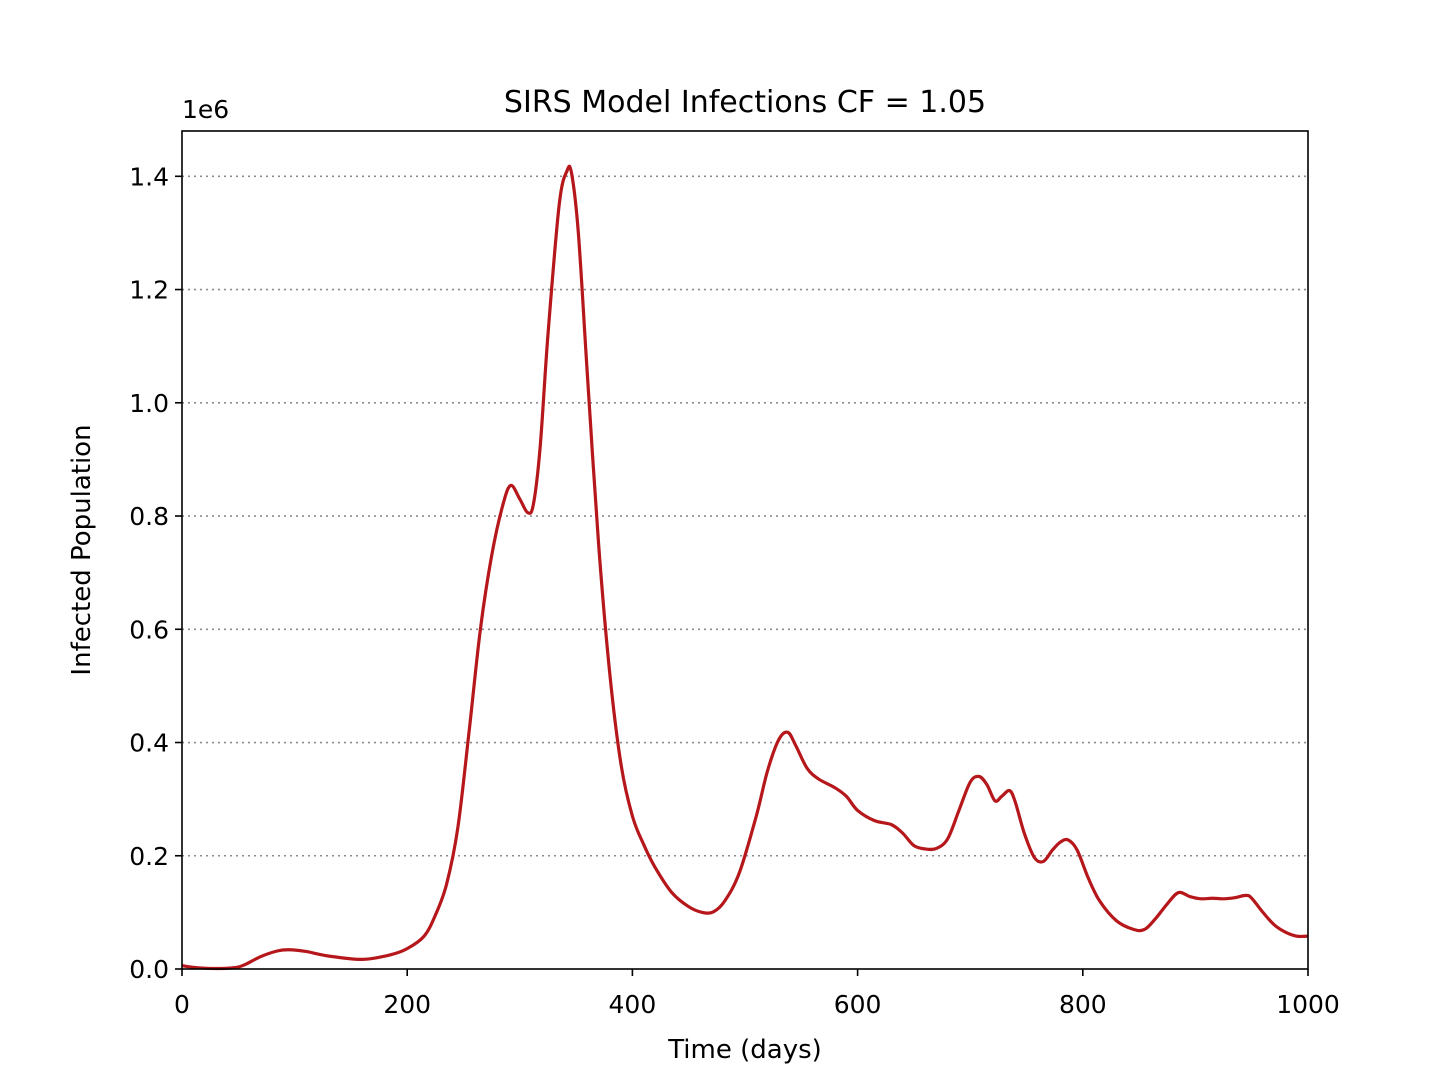 This screenshot has width=1452, height=1089. What do you see at coordinates (407, 1004) in the screenshot?
I see `x-tick-label: 200` at bounding box center [407, 1004].